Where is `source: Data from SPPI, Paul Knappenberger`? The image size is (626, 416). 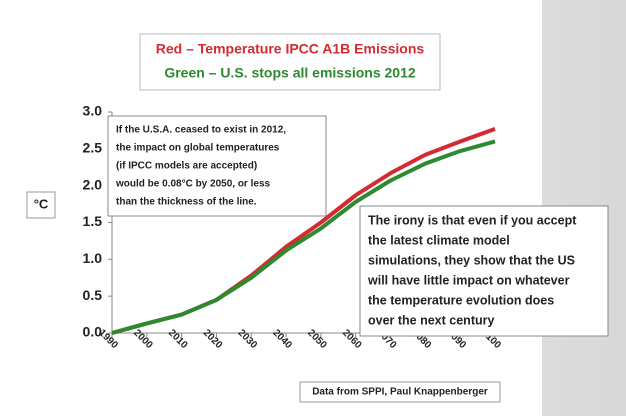
source: Data from SPPI, Paul Knappenberger is located at coordinates (400, 392).